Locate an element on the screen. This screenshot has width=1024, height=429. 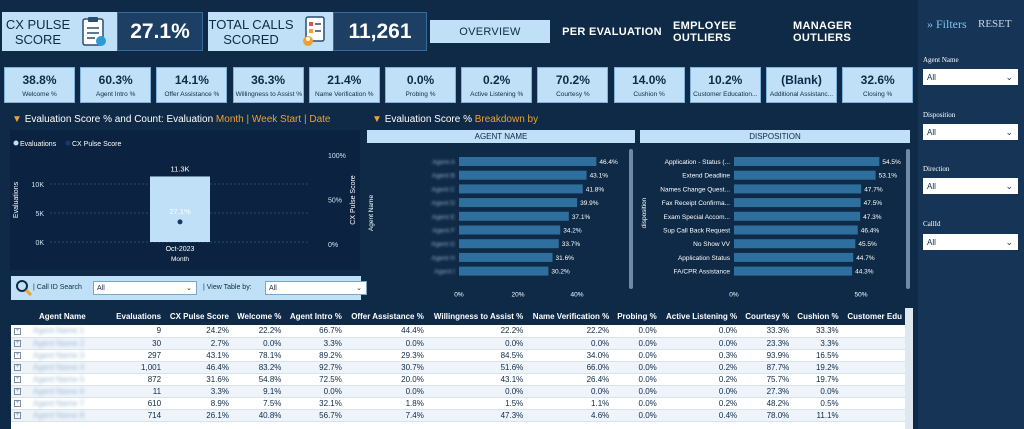
column-header: Courtesy % is located at coordinates (766, 316).